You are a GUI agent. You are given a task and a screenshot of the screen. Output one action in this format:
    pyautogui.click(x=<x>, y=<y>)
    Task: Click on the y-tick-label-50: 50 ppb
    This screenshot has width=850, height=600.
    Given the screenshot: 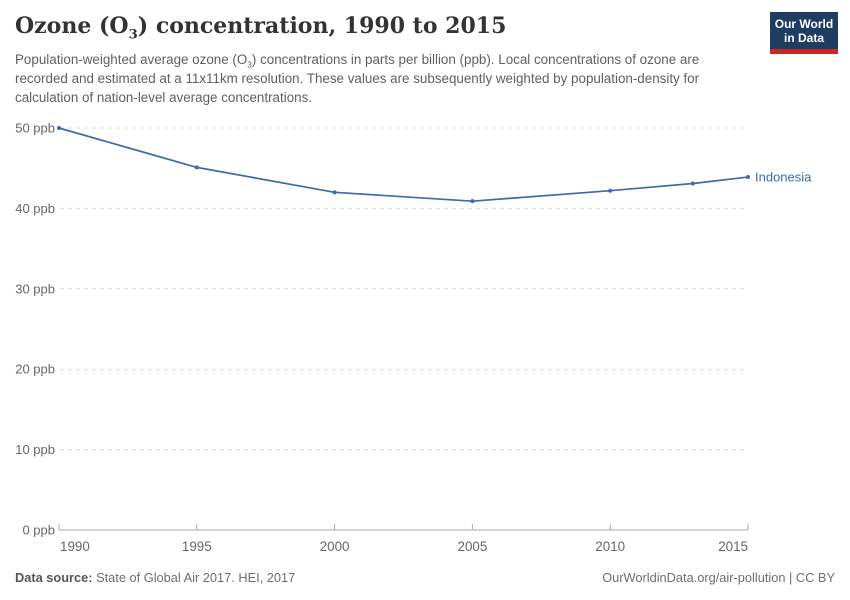 What is the action you would take?
    pyautogui.click(x=35, y=128)
    